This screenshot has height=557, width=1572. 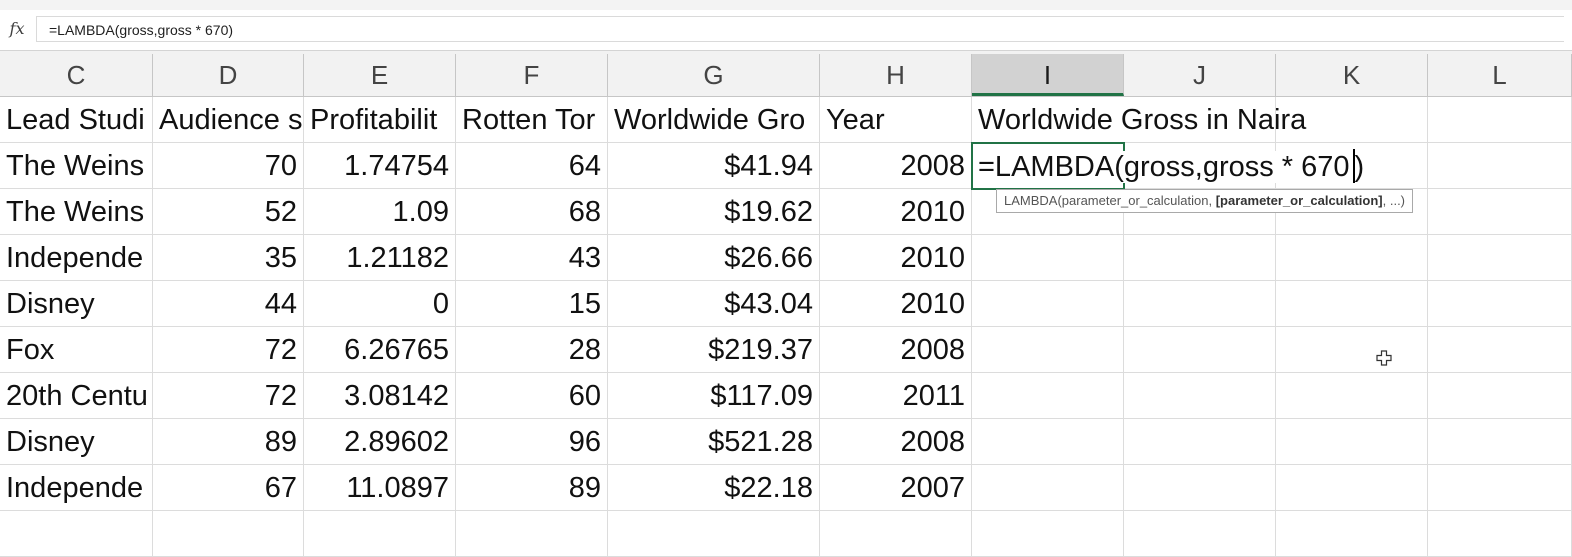 I want to click on table-cell: $43.04, so click(x=714, y=304).